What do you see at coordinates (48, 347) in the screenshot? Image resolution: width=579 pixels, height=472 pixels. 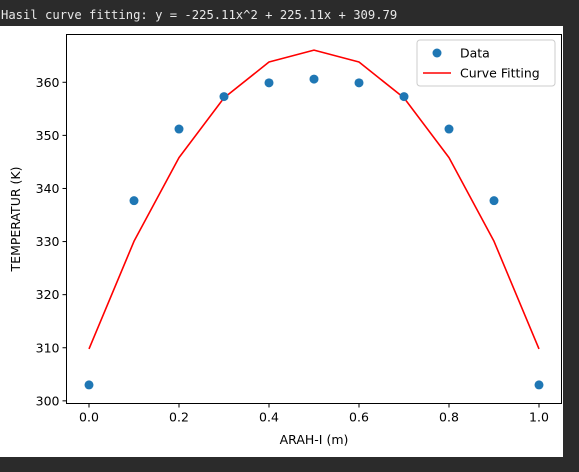 I see `y-tick-label: 310` at bounding box center [48, 347].